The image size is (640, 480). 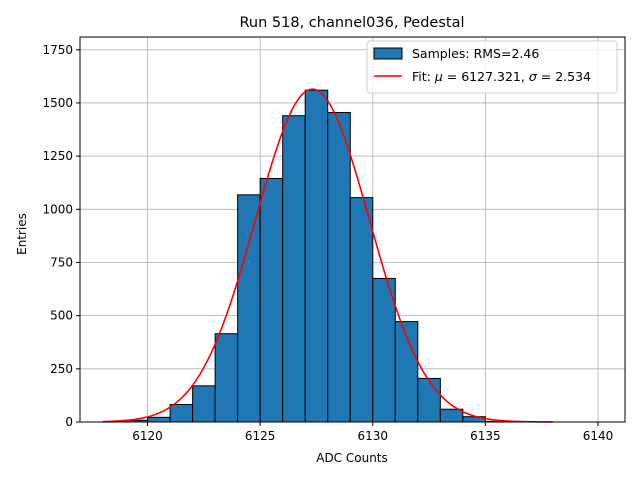 I want to click on legend-box, so click(x=492, y=67).